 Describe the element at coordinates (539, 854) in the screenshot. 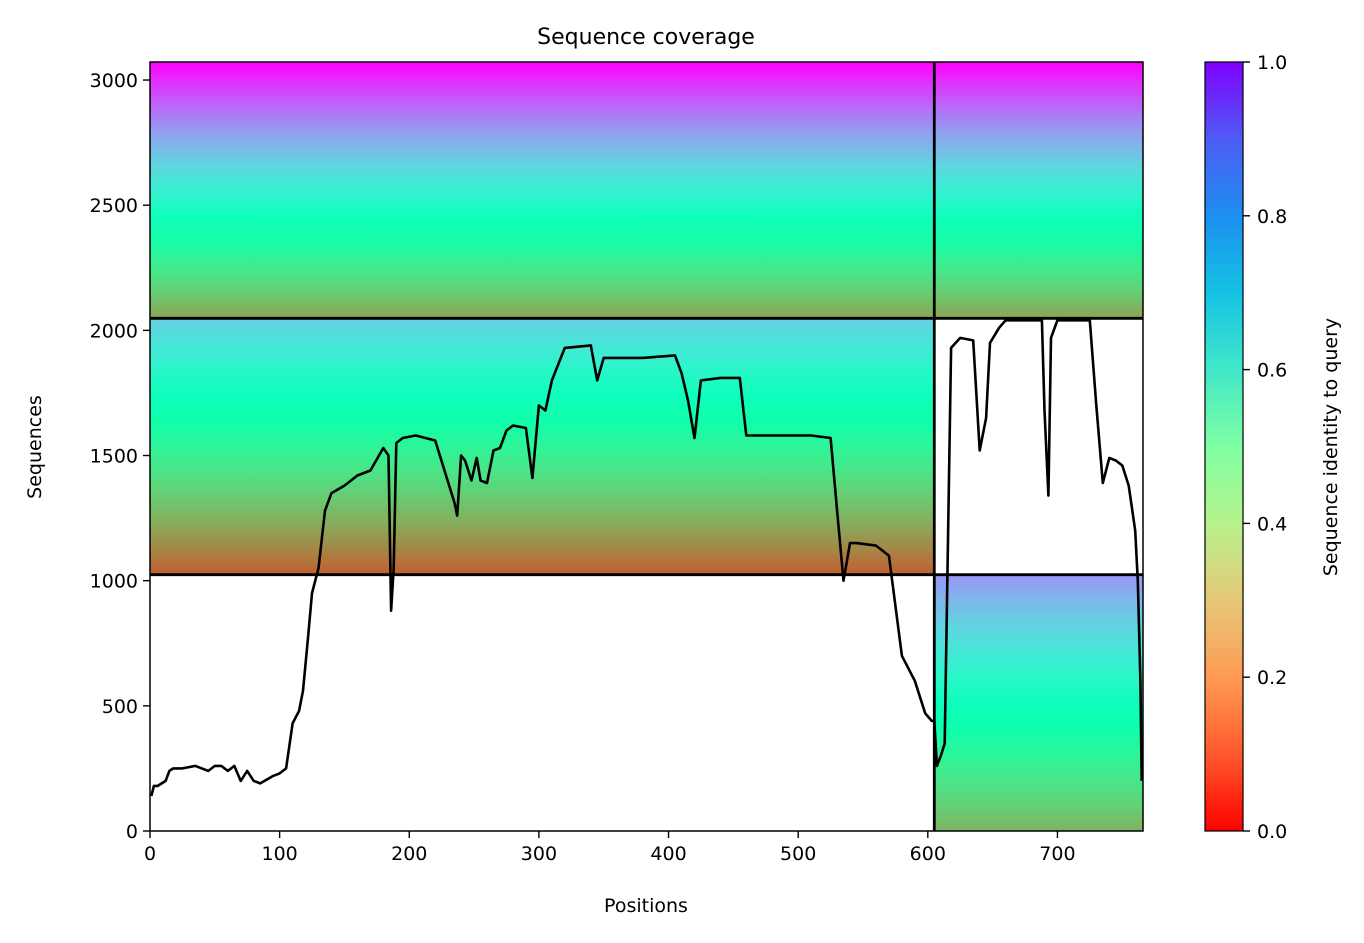

I see `x-tick-label: 300` at that location.